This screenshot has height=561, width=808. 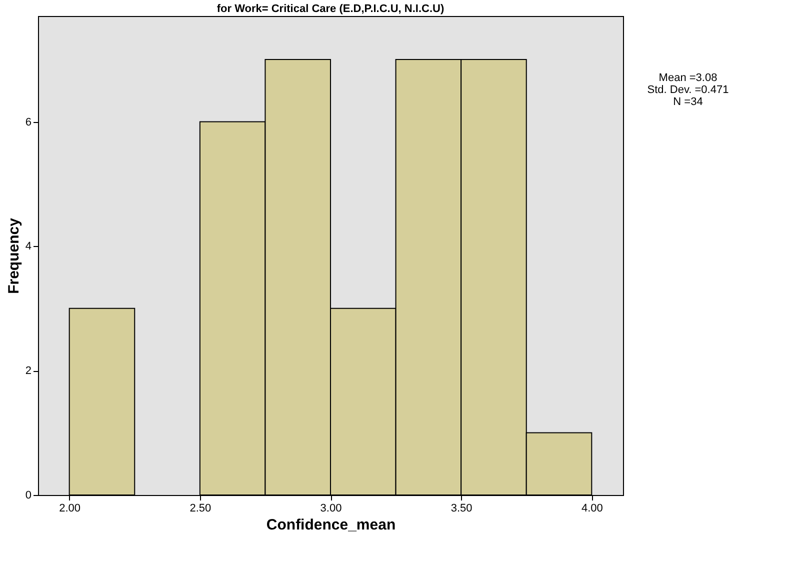 What do you see at coordinates (688, 90) in the screenshot?
I see `text: Std. Dev. =0.471` at bounding box center [688, 90].